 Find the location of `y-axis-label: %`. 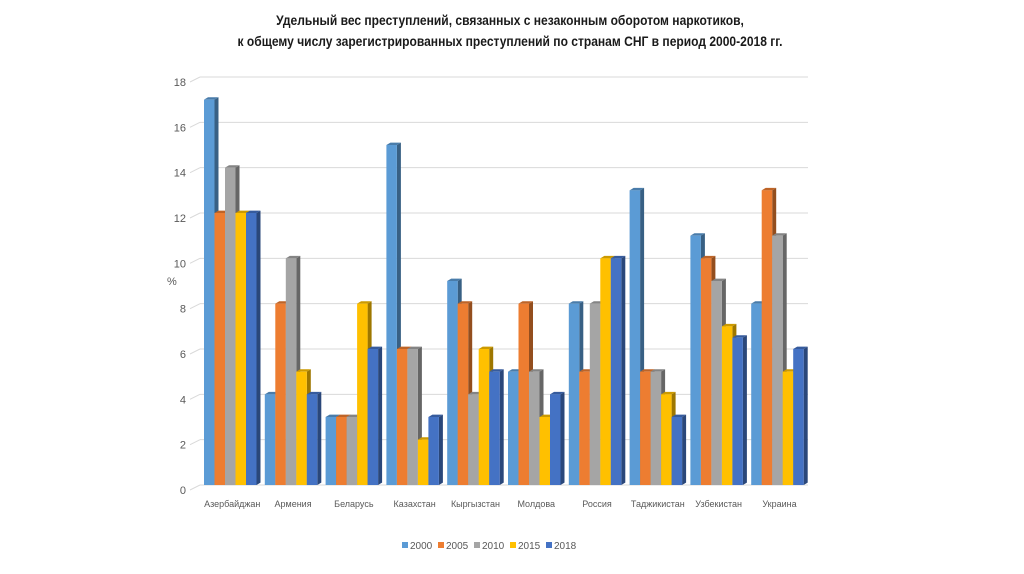

y-axis-label: % is located at coordinates (172, 282).